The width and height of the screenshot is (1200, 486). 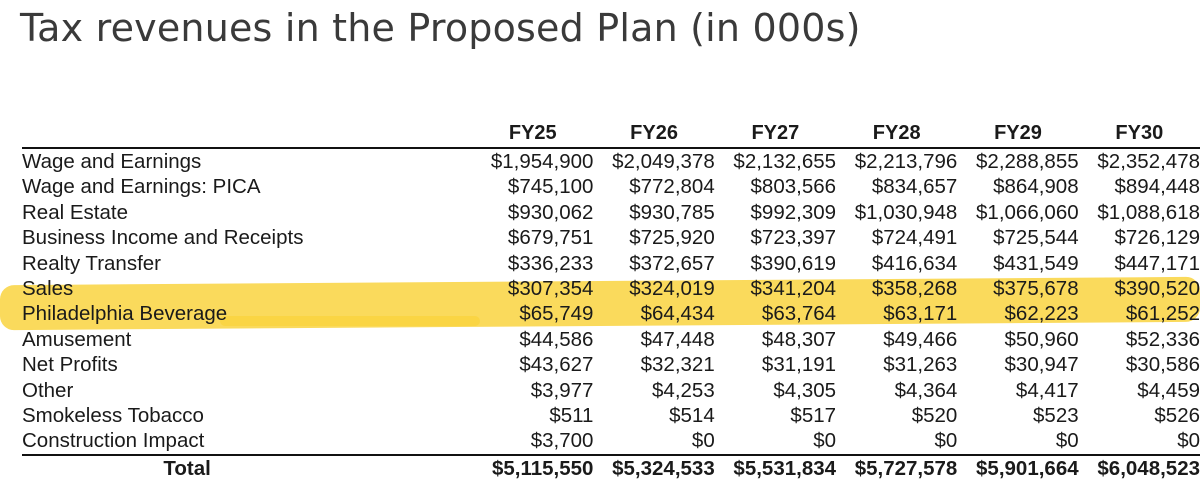 What do you see at coordinates (914, 263) in the screenshot?
I see `value-cell: $416,634` at bounding box center [914, 263].